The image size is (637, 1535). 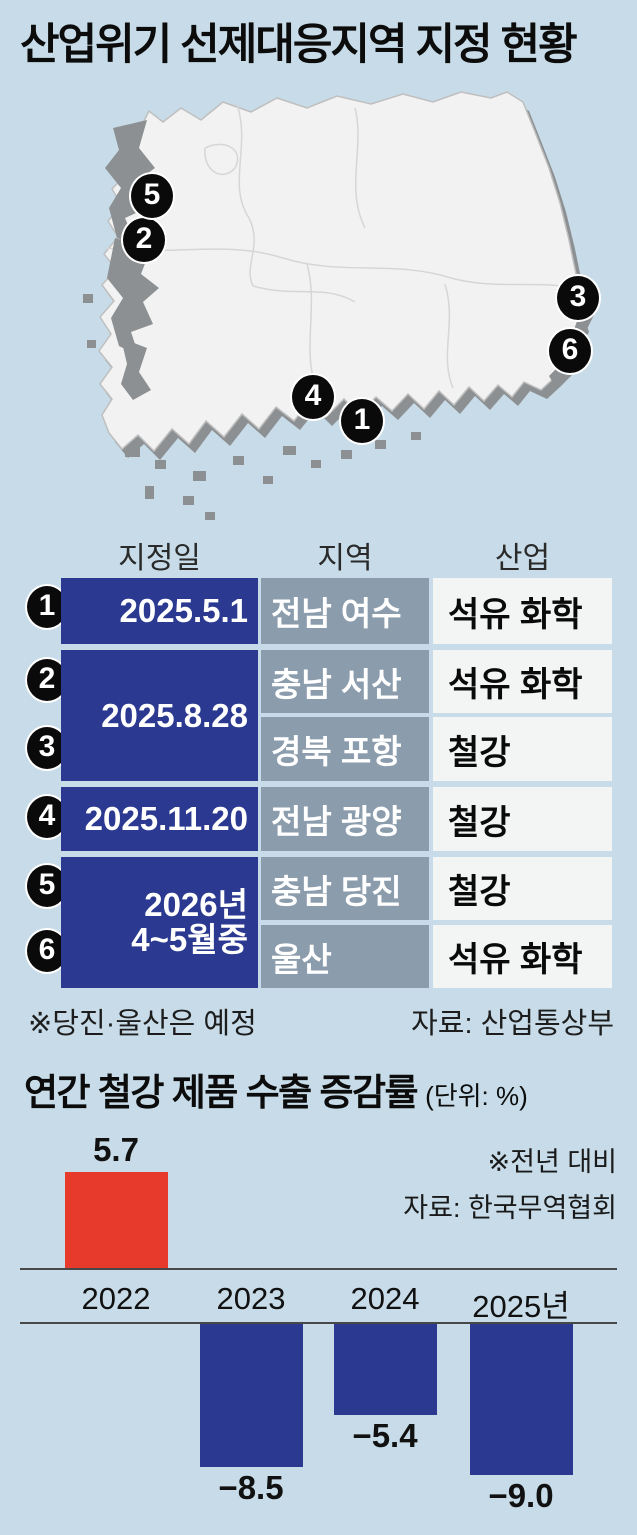 I want to click on bar-2025년, so click(x=521, y=1399).